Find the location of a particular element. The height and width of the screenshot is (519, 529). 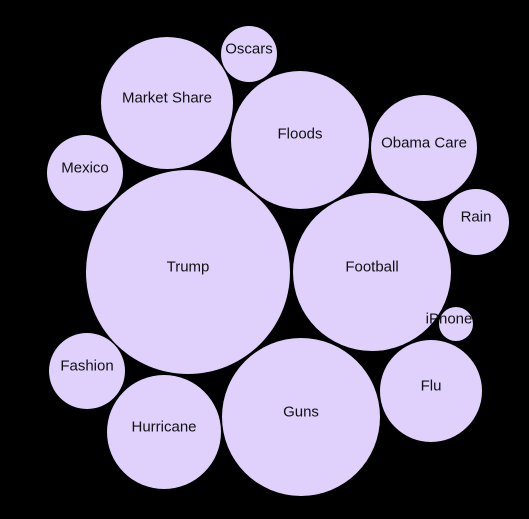

bubble-obama-care is located at coordinates (424, 148).